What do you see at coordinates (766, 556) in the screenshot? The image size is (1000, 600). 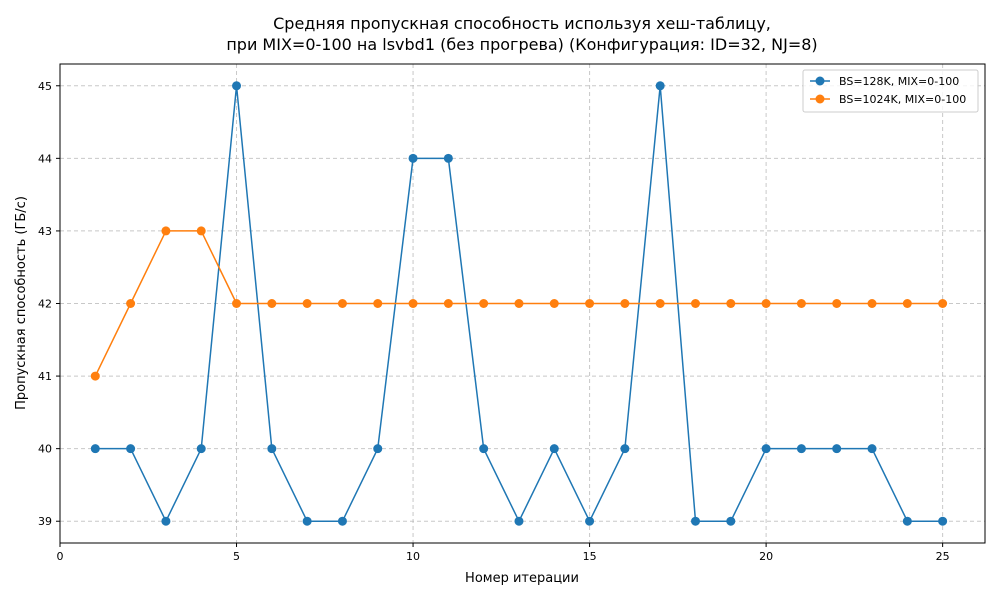 I see `x-tick-label: 20` at bounding box center [766, 556].